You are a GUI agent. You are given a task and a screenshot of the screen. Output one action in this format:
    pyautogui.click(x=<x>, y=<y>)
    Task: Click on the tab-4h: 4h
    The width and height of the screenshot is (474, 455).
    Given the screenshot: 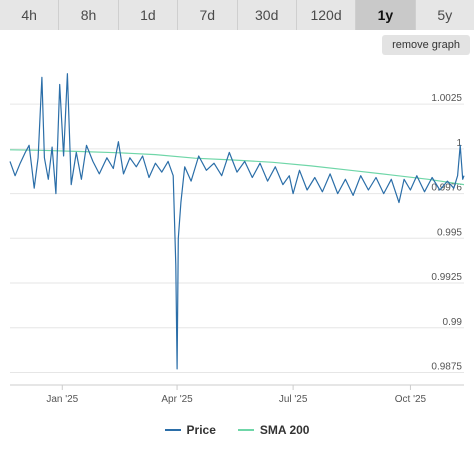 What is the action you would take?
    pyautogui.click(x=30, y=15)
    